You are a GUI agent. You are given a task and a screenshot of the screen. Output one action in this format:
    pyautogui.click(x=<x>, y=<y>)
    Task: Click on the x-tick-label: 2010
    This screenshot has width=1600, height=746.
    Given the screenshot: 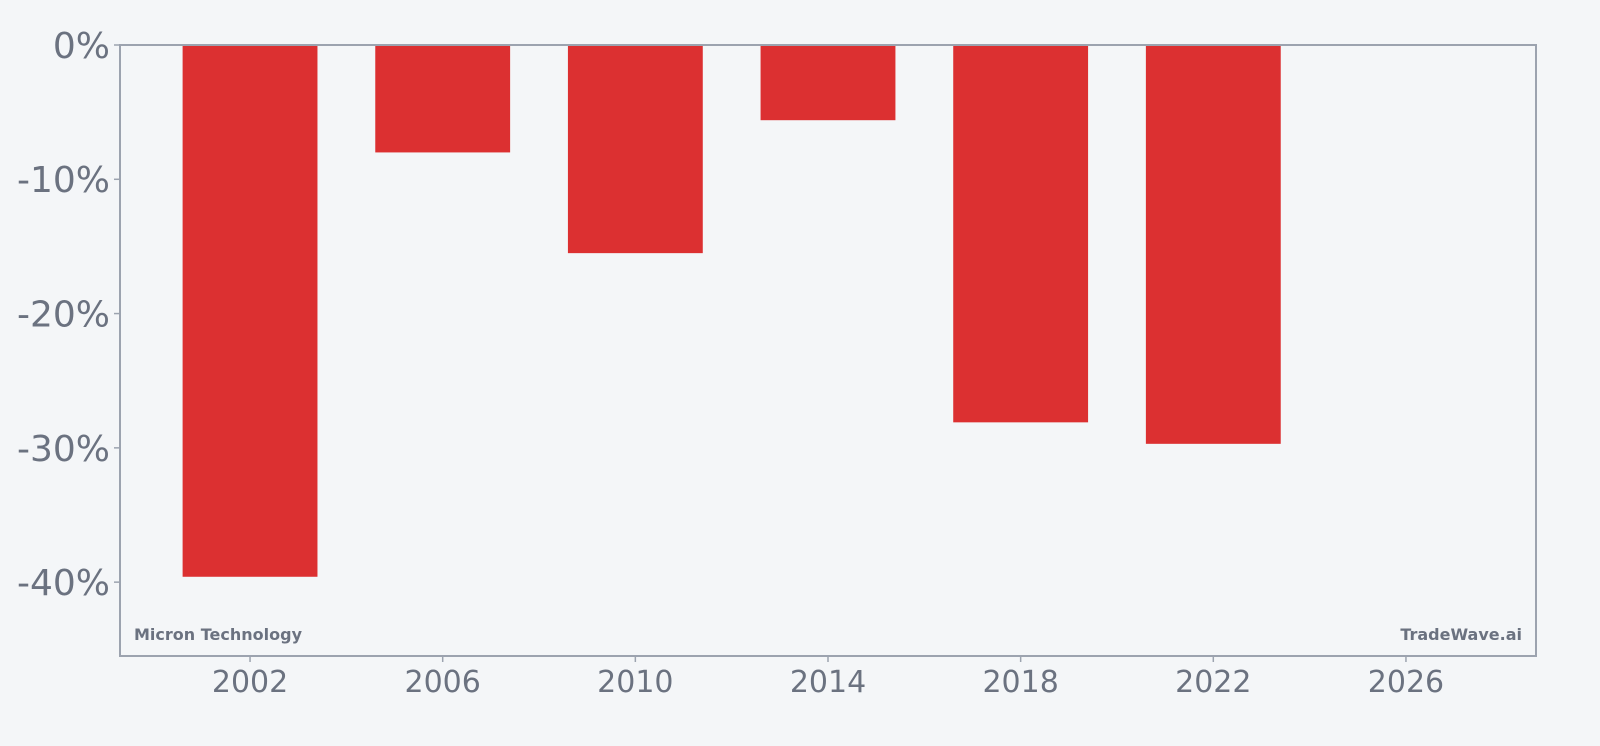 What is the action you would take?
    pyautogui.click(x=635, y=682)
    